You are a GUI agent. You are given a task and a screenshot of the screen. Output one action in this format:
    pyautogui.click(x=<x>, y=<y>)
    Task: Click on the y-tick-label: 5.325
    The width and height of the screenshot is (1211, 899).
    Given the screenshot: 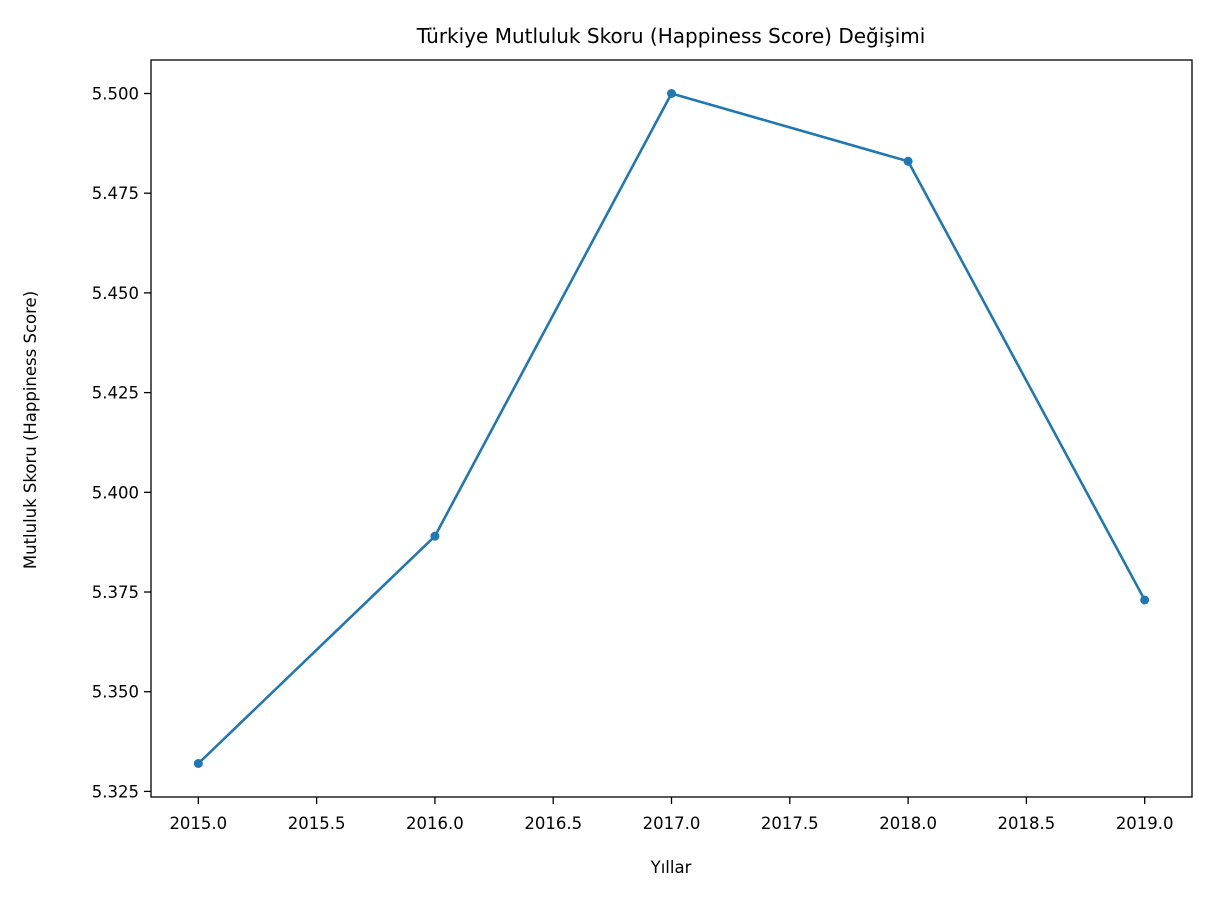 What is the action you would take?
    pyautogui.click(x=115, y=791)
    